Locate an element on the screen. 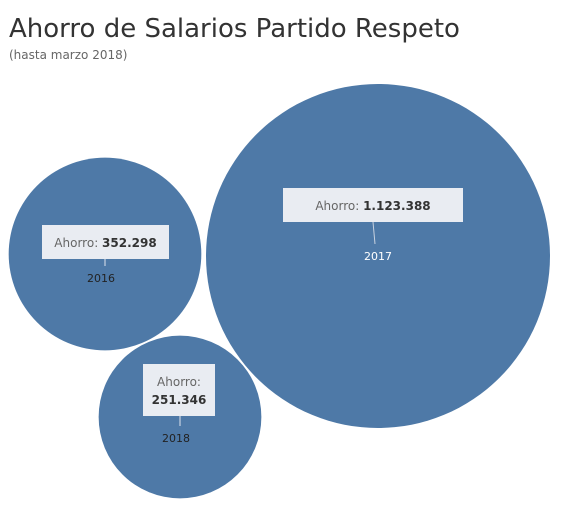 Image resolution: width=588 pixels, height=517 pixels. tooltip-box-2018 is located at coordinates (179, 390).